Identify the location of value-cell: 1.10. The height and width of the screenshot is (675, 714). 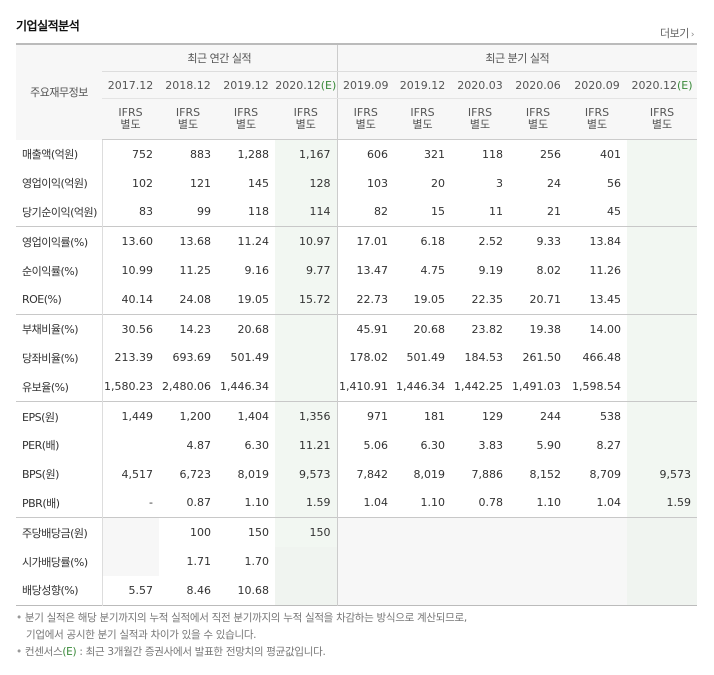
(257, 503).